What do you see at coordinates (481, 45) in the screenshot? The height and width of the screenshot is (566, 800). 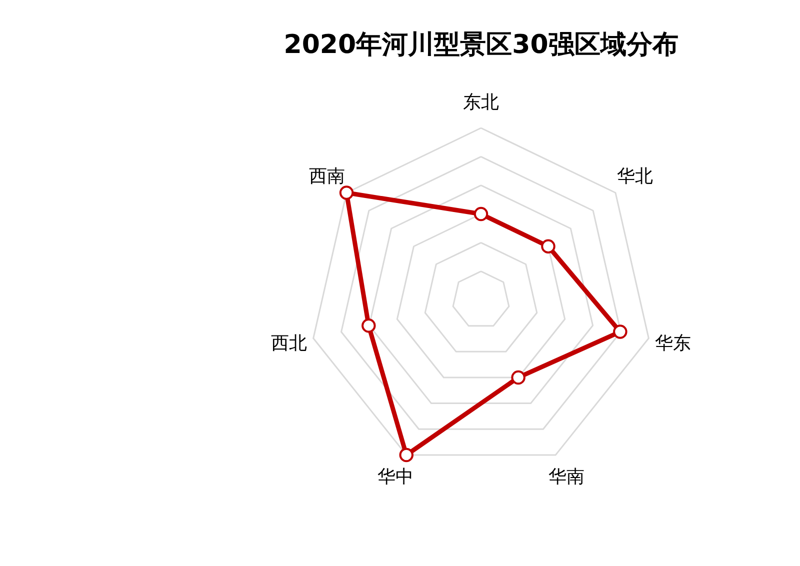 I see `chart-title: 2020年河川型景区30强区域分布` at bounding box center [481, 45].